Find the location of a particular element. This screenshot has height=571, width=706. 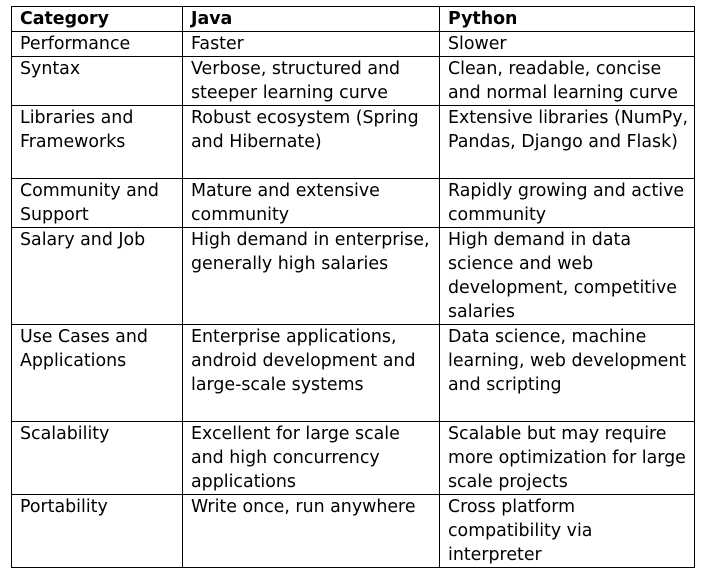

table-row: Performance Faster Slower is located at coordinates (353, 44).